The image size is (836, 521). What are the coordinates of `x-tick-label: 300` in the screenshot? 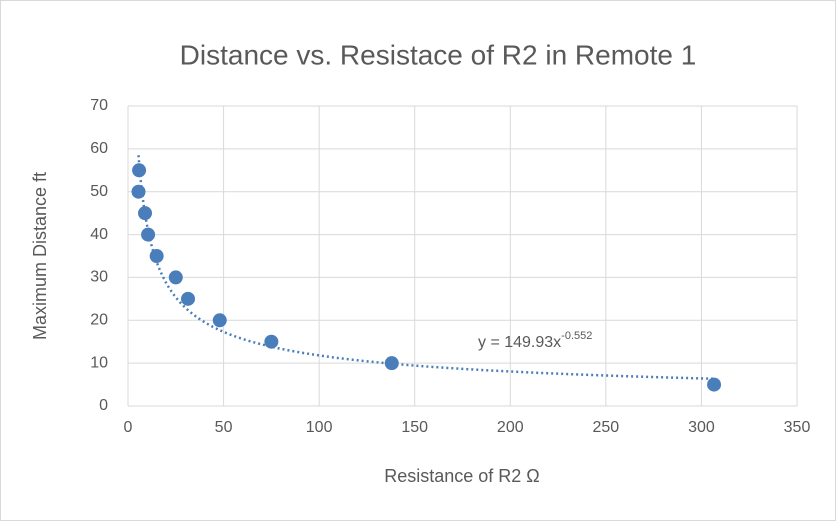 It's located at (701, 427).